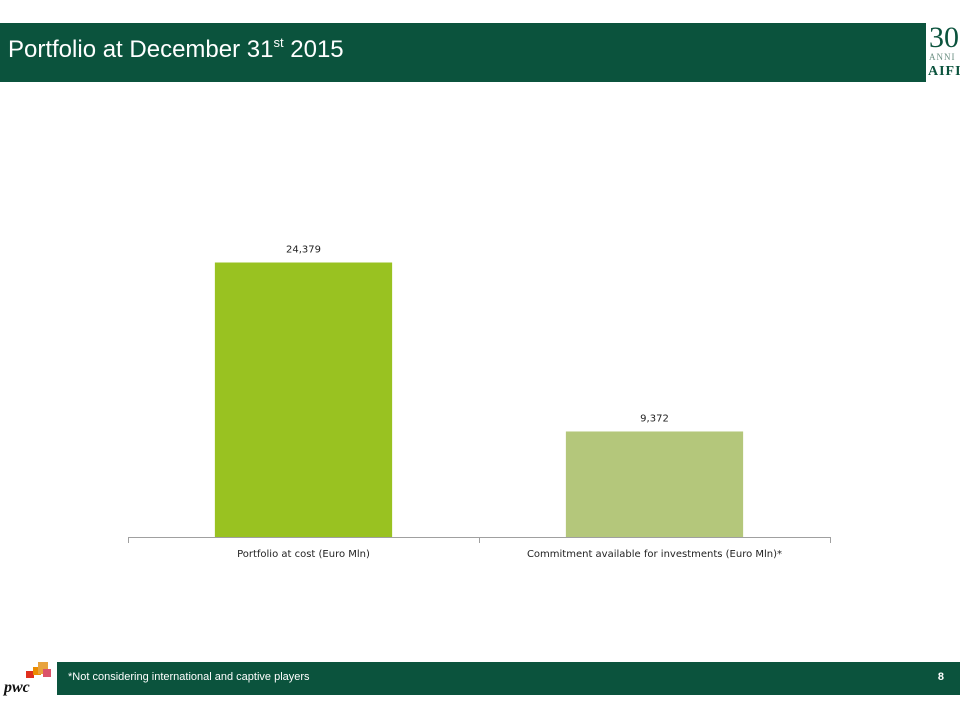  What do you see at coordinates (313, 49) in the screenshot?
I see `title-year: 2015` at bounding box center [313, 49].